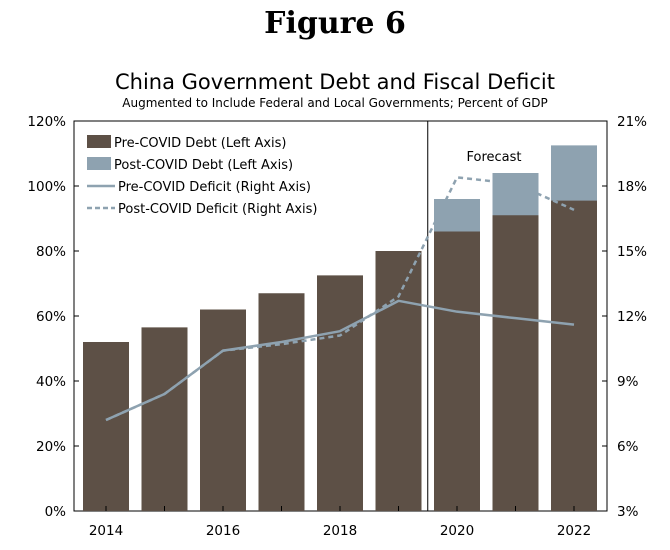 The width and height of the screenshot is (670, 550). I want to click on x-axis-tick-label: 2016, so click(223, 531).